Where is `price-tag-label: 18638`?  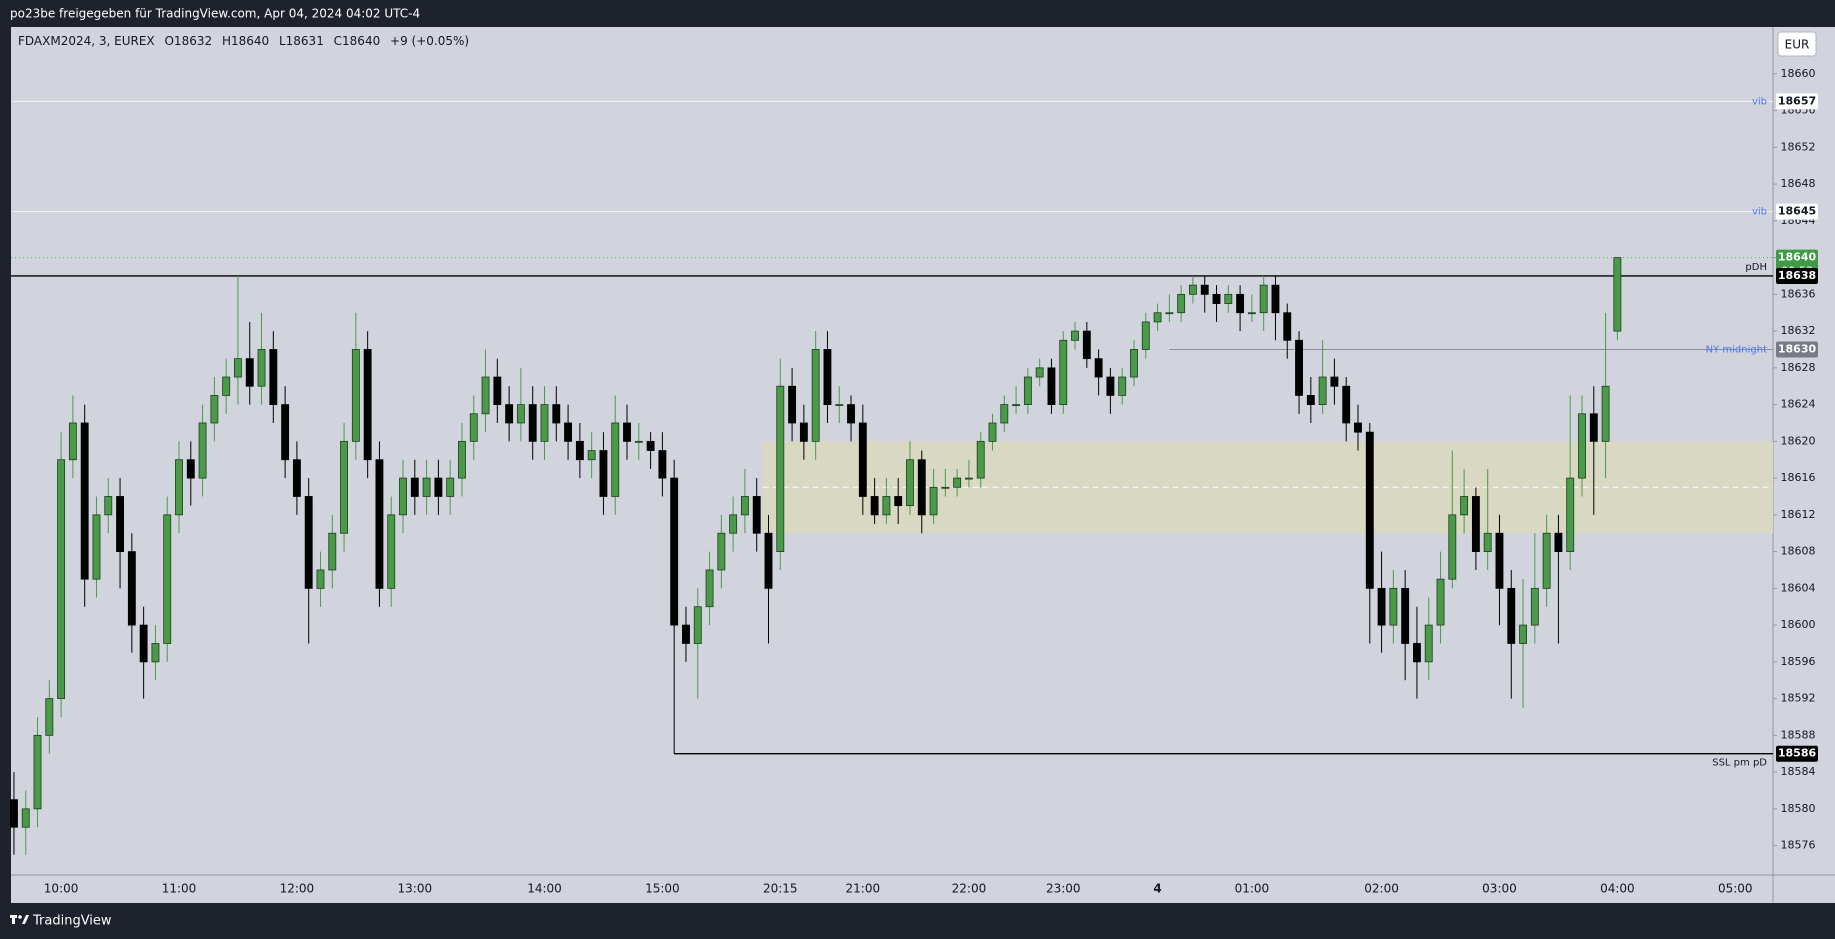
price-tag-label: 18638 is located at coordinates (1797, 275).